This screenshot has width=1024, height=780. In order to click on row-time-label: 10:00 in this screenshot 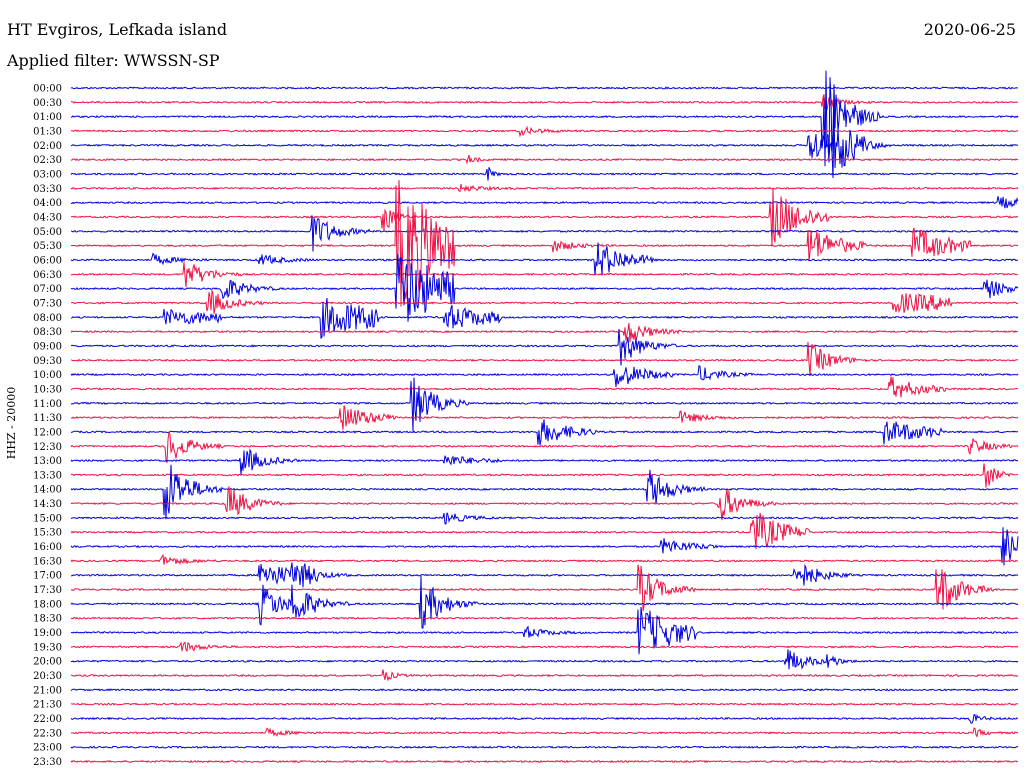, I will do `click(47, 375)`.